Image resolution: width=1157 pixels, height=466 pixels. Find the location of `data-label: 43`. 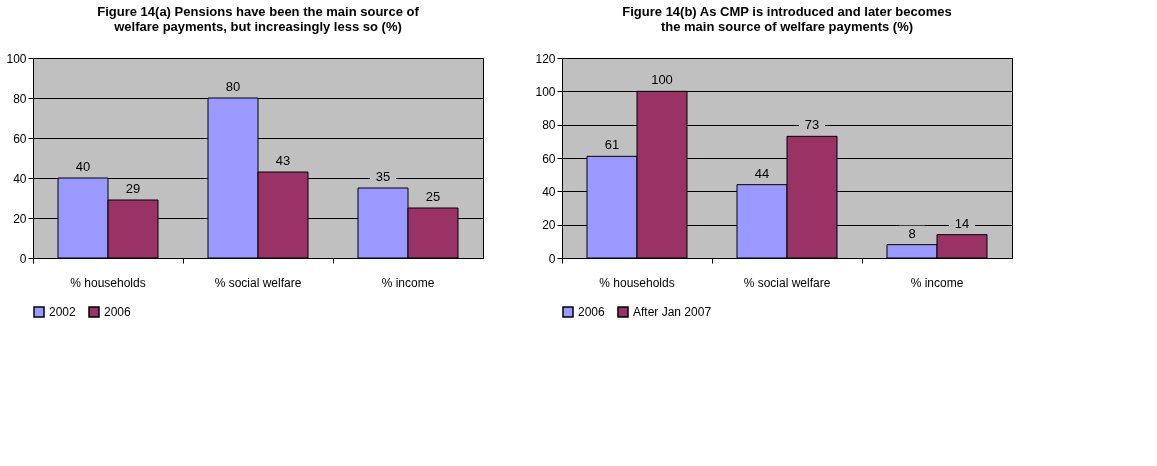

data-label: 43 is located at coordinates (283, 160).